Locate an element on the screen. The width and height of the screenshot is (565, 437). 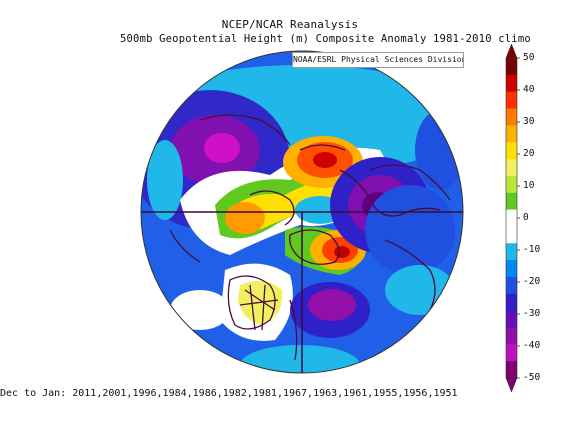
colorbar-tick-label: -20 is located at coordinates (532, 281).